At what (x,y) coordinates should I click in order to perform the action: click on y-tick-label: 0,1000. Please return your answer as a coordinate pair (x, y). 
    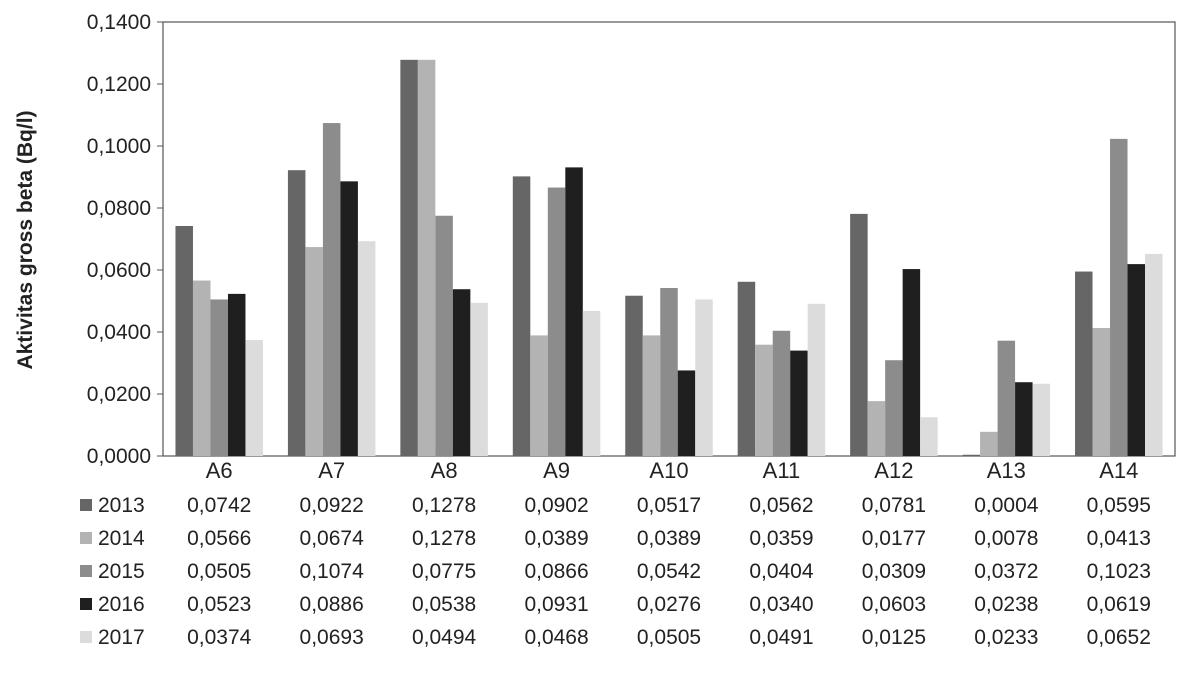
    Looking at the image, I should click on (119, 146).